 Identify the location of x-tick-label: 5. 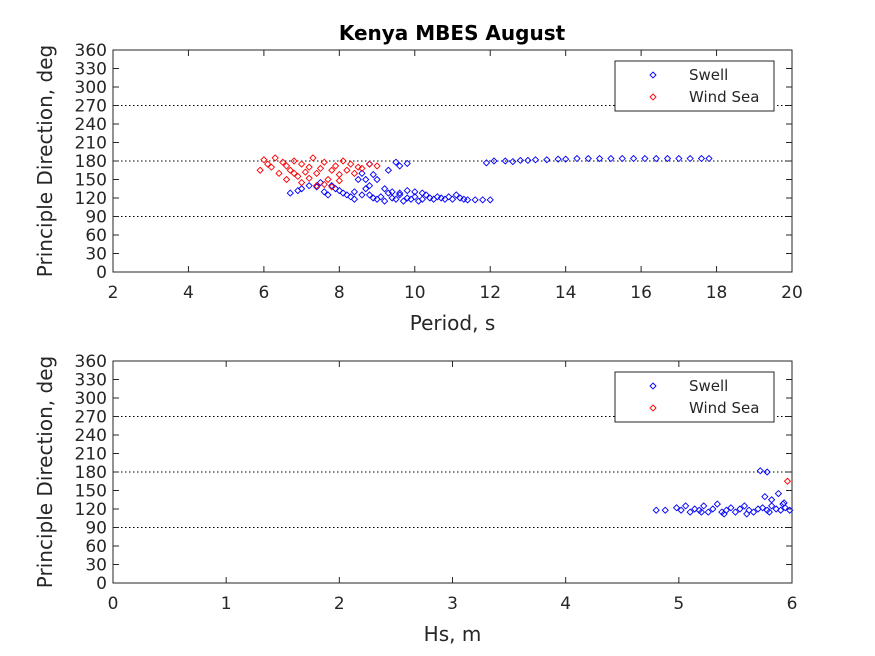
(678, 604).